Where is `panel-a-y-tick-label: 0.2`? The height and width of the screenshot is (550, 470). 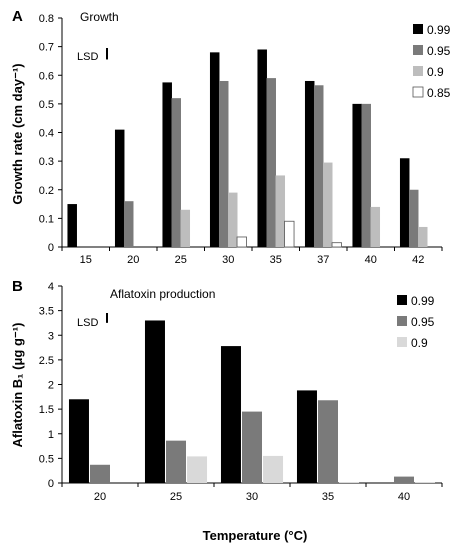
panel-a-y-tick-label: 0.2 is located at coordinates (46, 191).